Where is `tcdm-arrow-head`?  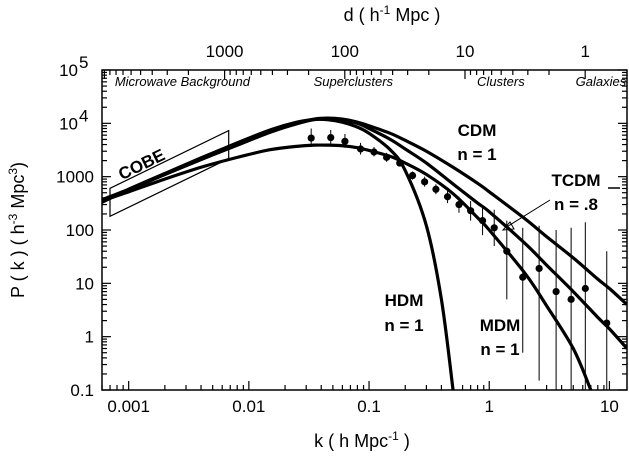
tcdm-arrow-head is located at coordinates (508, 226).